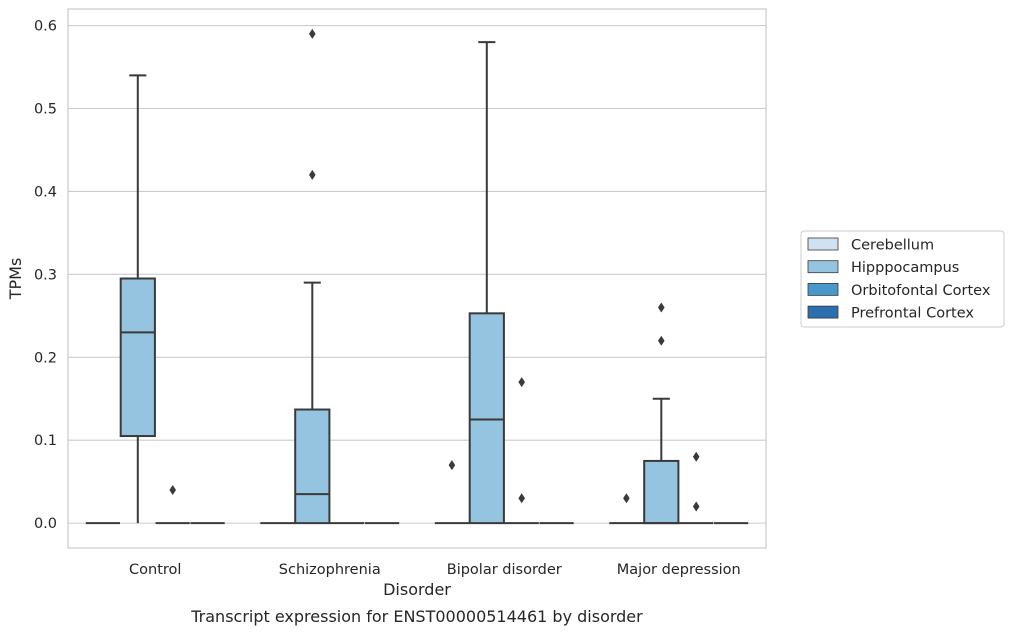 This screenshot has height=634, width=1014. What do you see at coordinates (892, 246) in the screenshot?
I see `legend-label: Cerebellum` at bounding box center [892, 246].